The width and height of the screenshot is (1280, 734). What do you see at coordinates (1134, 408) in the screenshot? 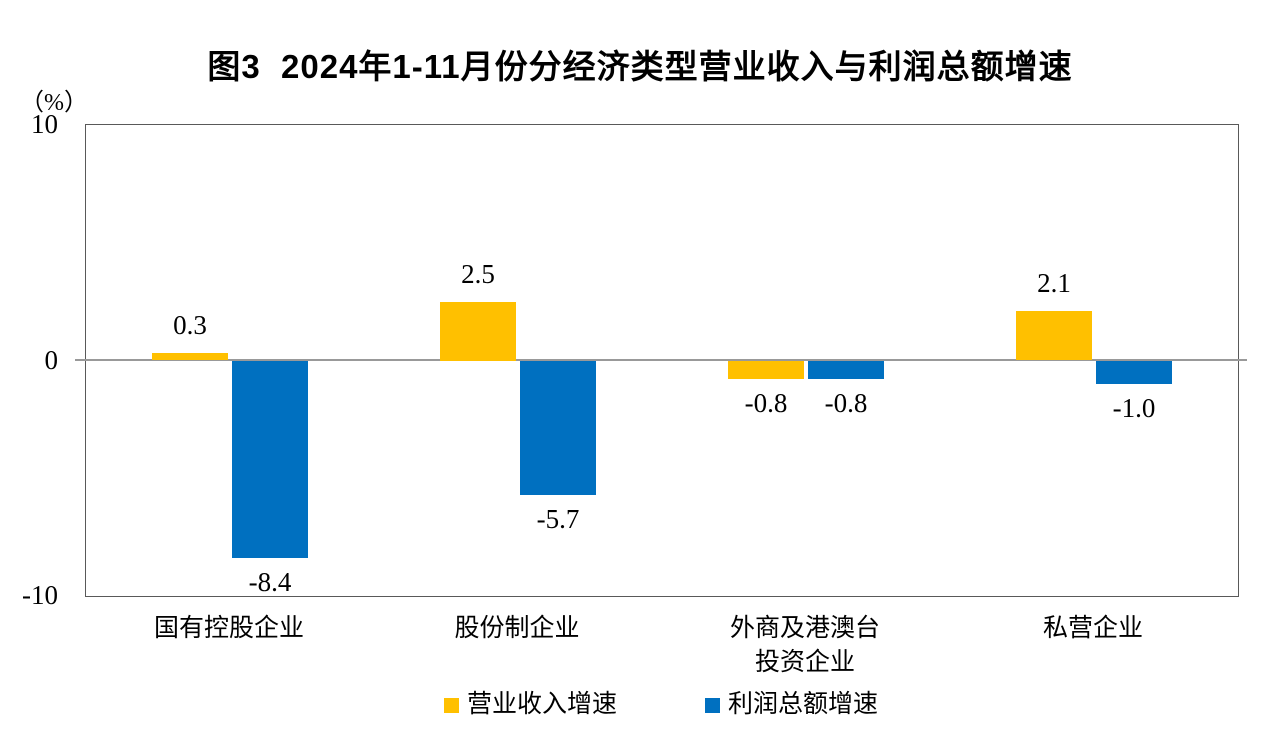
I see `value-label-series2-cat4: -1.0` at bounding box center [1134, 408].